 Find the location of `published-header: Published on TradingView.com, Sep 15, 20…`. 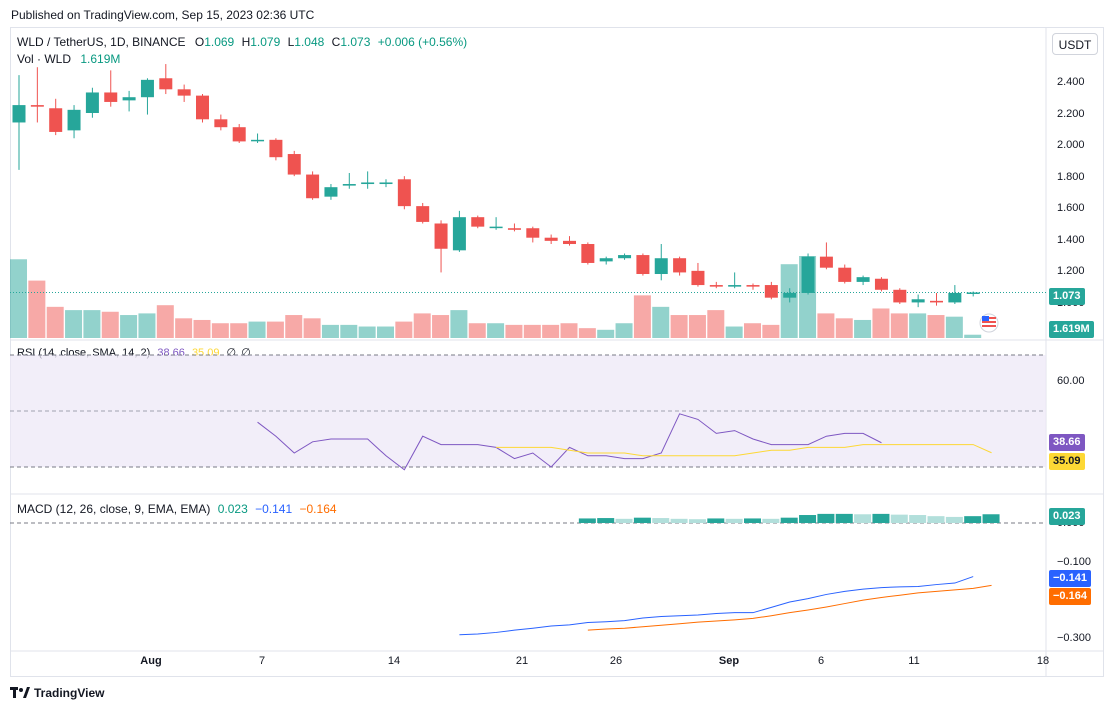

published-header: Published on TradingView.com, Sep 15, 20… is located at coordinates (163, 15).